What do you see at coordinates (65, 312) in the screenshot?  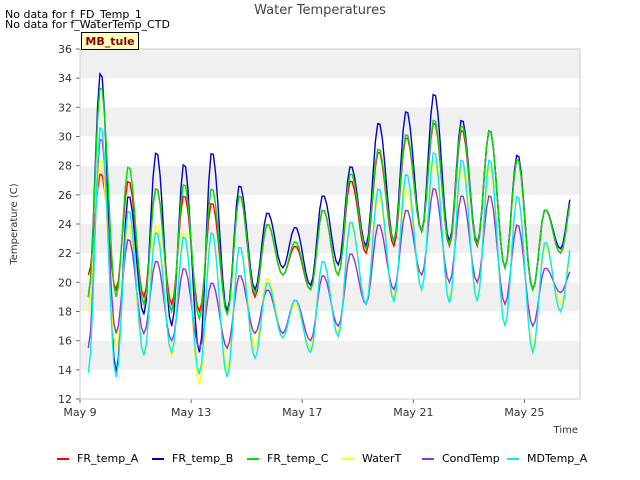 I see `y-tick-label: 18` at bounding box center [65, 312].